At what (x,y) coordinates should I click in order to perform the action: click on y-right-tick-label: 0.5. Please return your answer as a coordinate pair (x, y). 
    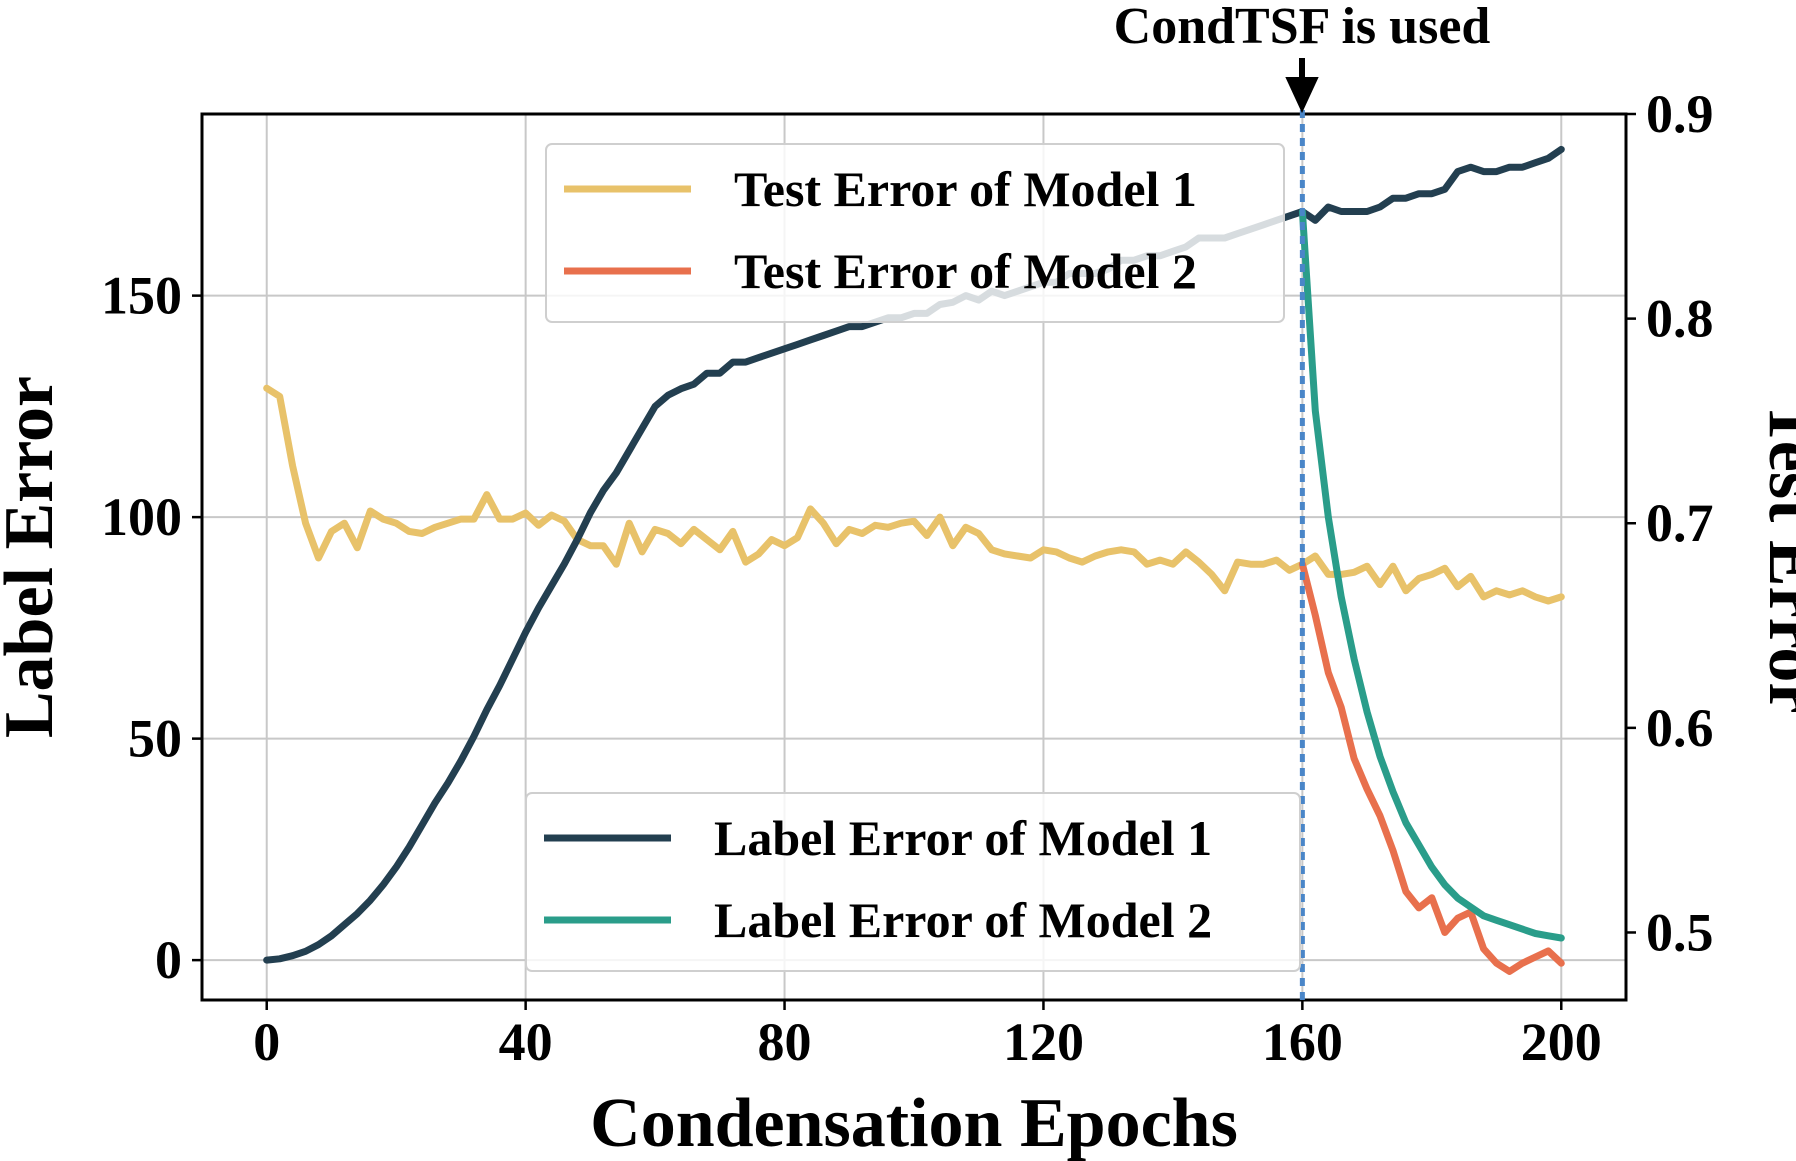
    Looking at the image, I should click on (1680, 932).